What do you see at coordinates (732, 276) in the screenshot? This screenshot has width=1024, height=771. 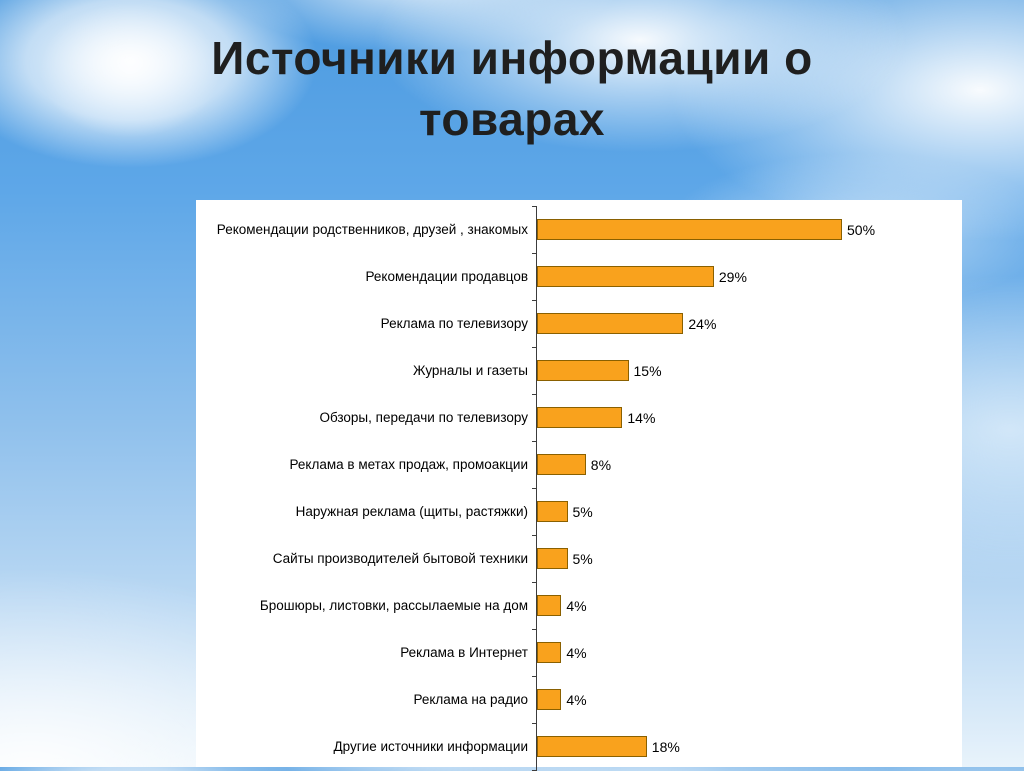 I see `value-label: 29%` at bounding box center [732, 276].